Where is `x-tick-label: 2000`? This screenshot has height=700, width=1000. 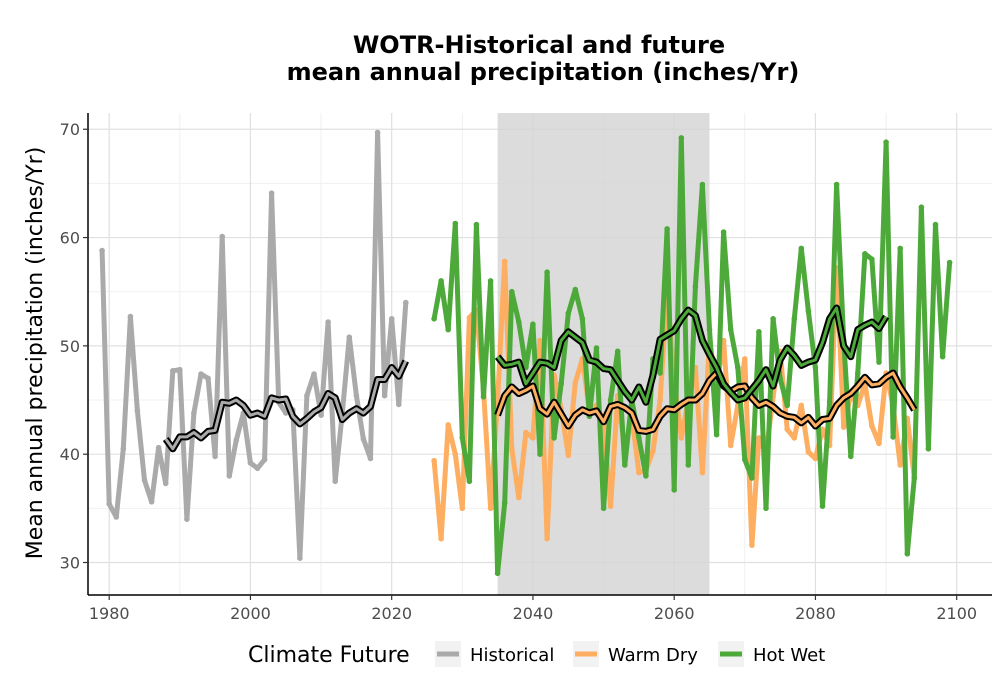
x-tick-label: 2000 is located at coordinates (250, 613).